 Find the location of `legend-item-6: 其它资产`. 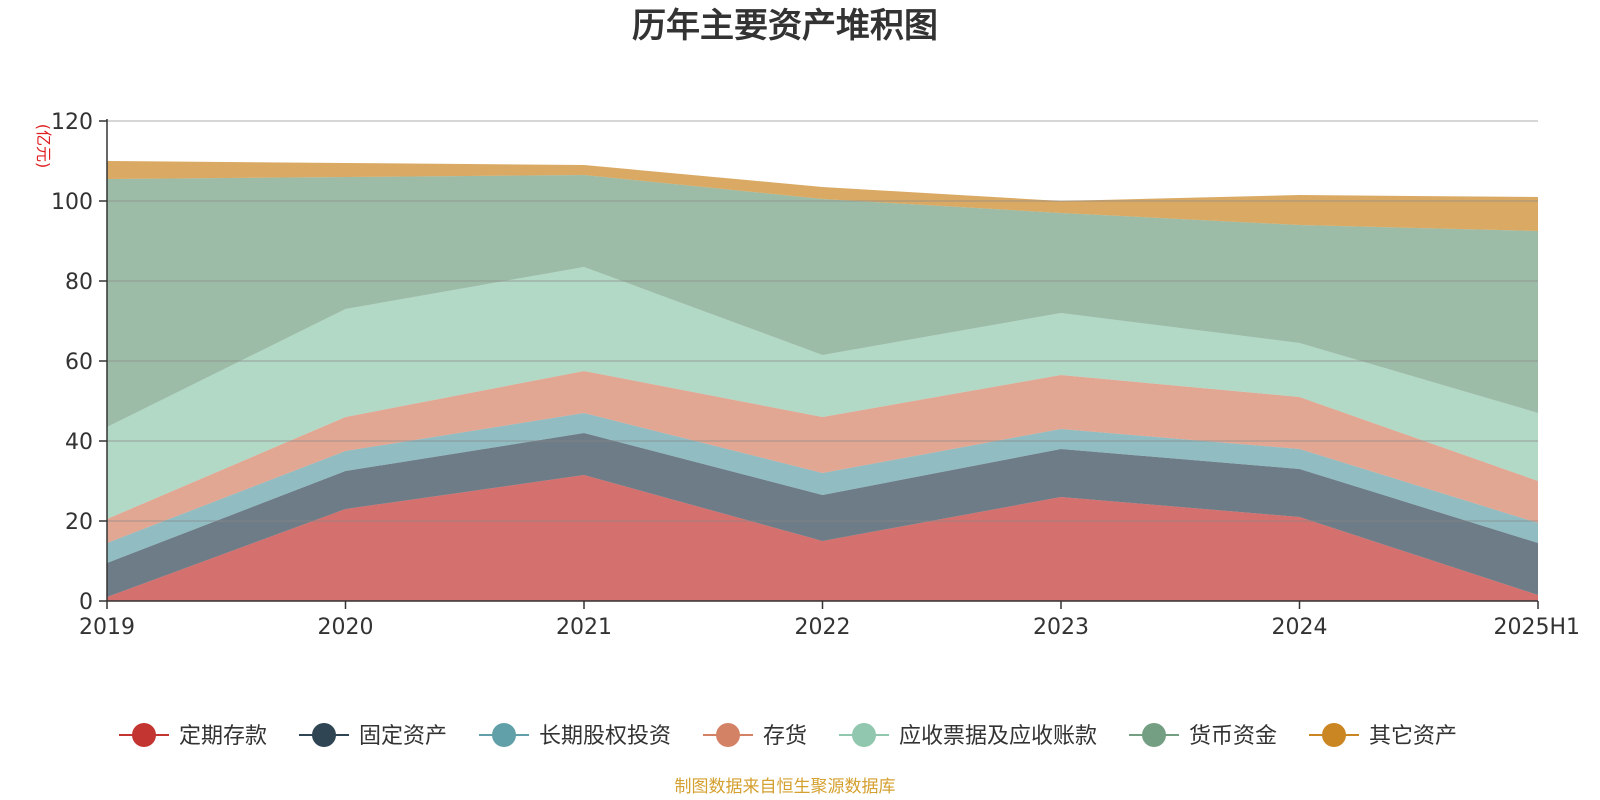

legend-item-6: 其它资产 is located at coordinates (1383, 736).